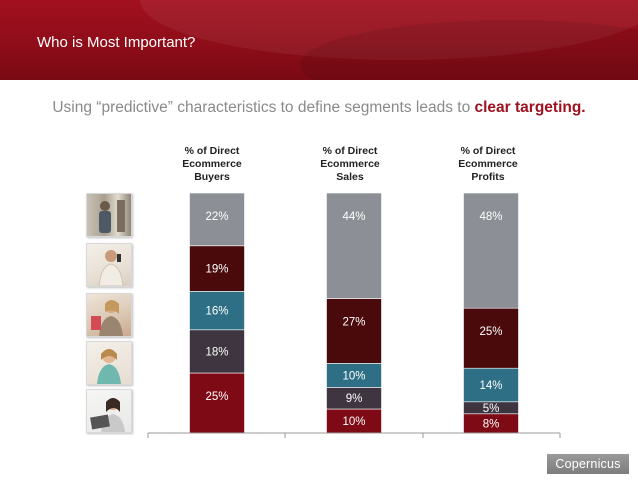 The height and width of the screenshot is (479, 638). I want to click on column-header-line: Profits, so click(488, 177).